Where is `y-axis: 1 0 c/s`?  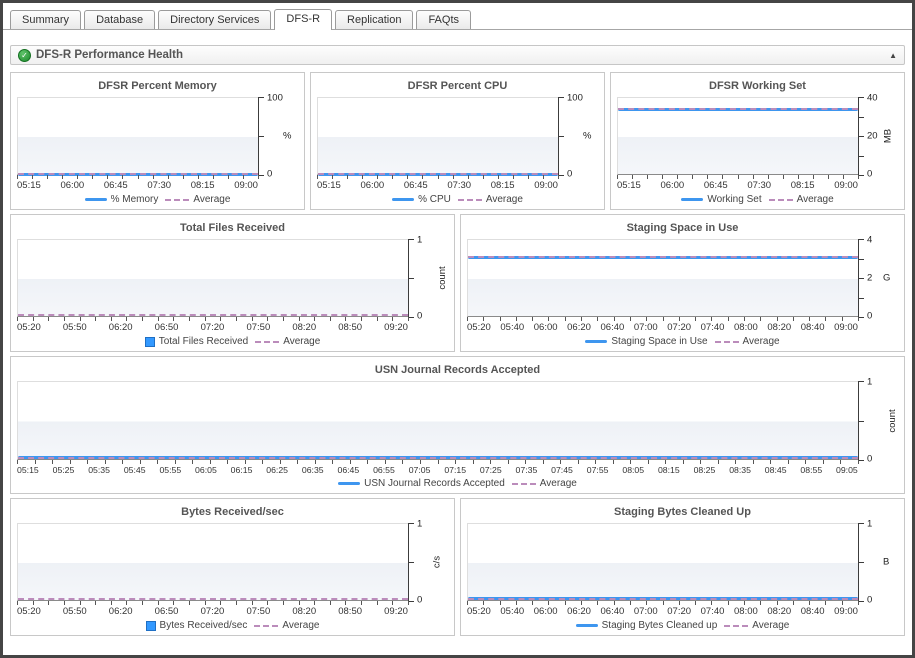
y-axis: 1 0 c/s is located at coordinates (428, 562).